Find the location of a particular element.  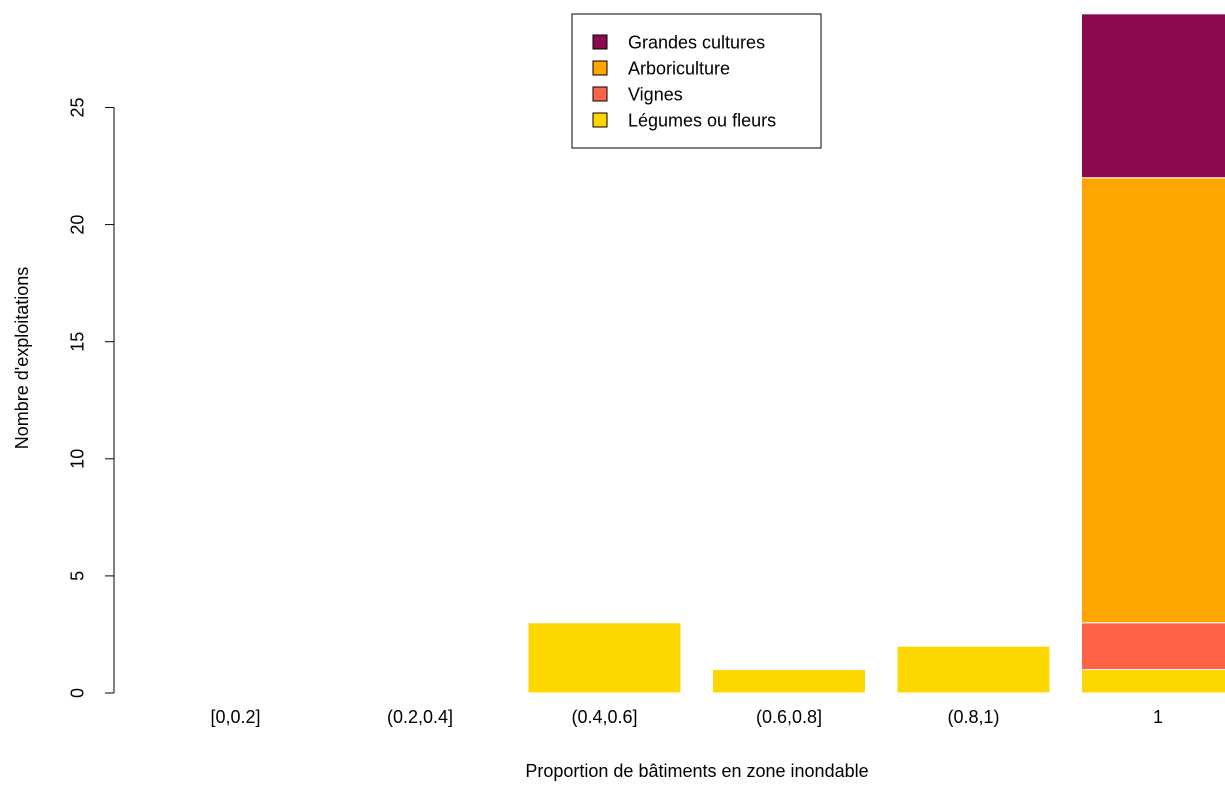

y-tick-label: 25 is located at coordinates (77, 107).